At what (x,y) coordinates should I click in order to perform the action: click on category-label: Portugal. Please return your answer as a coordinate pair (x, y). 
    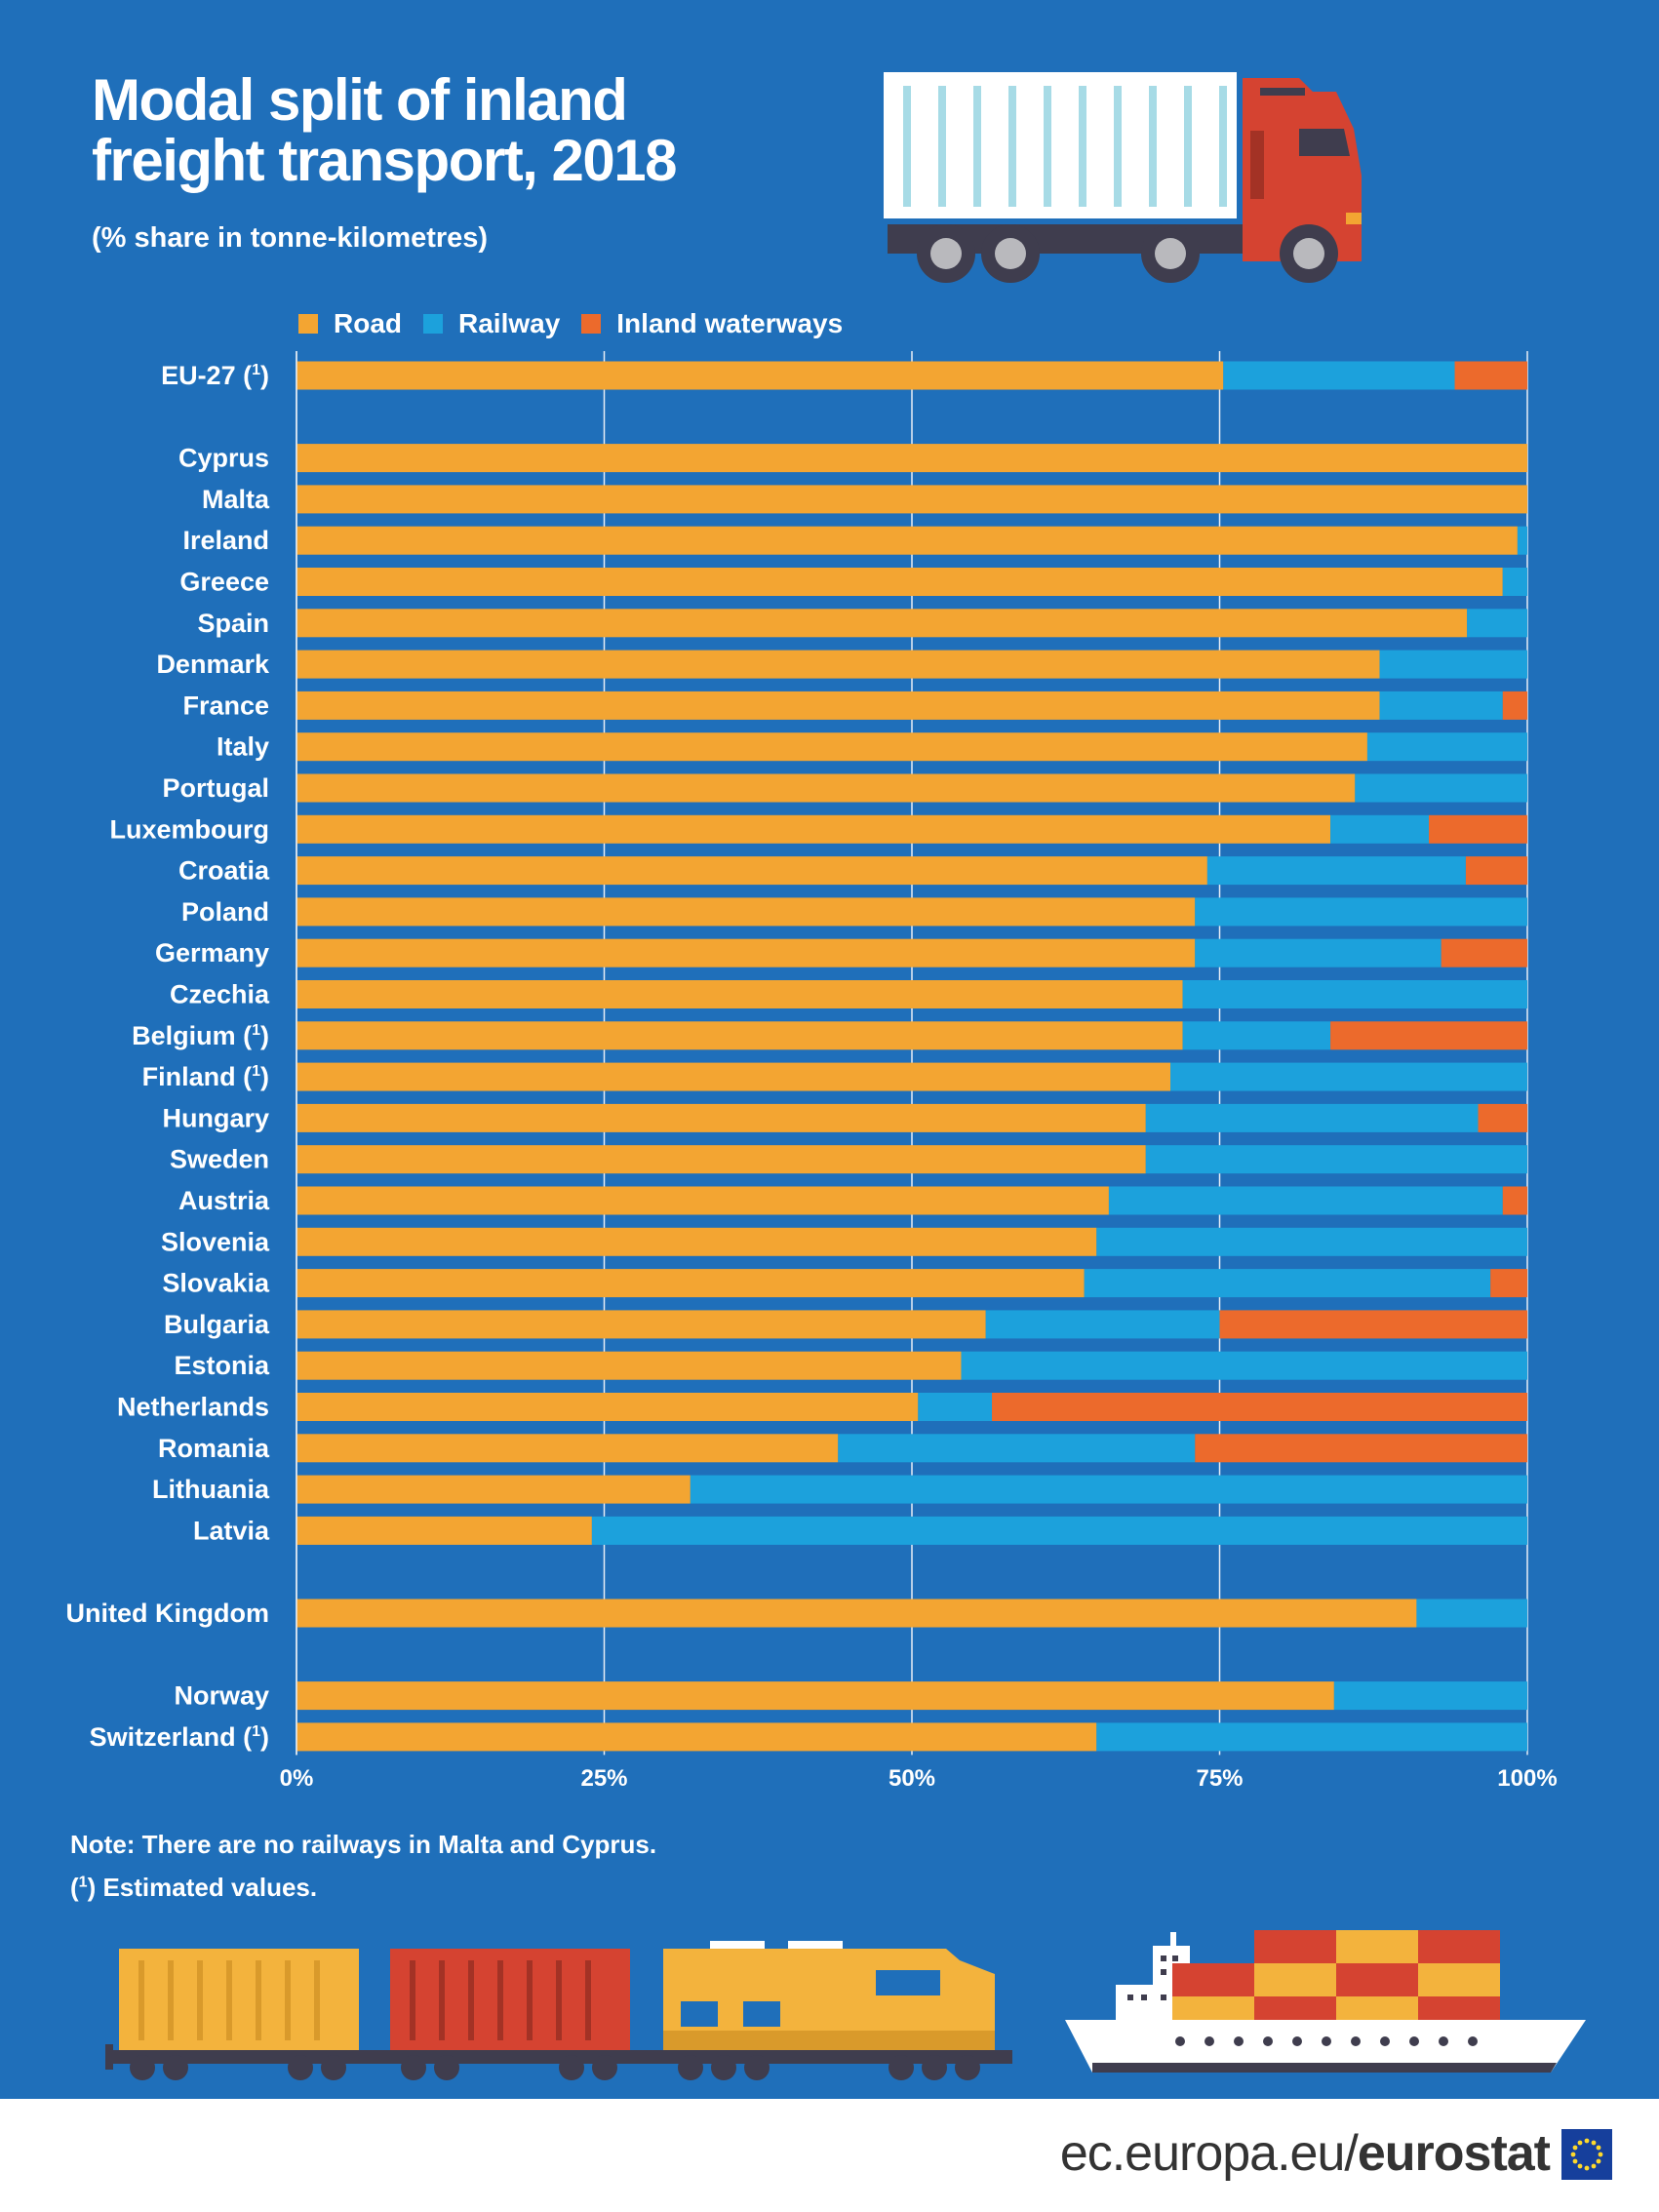
    Looking at the image, I should click on (215, 788).